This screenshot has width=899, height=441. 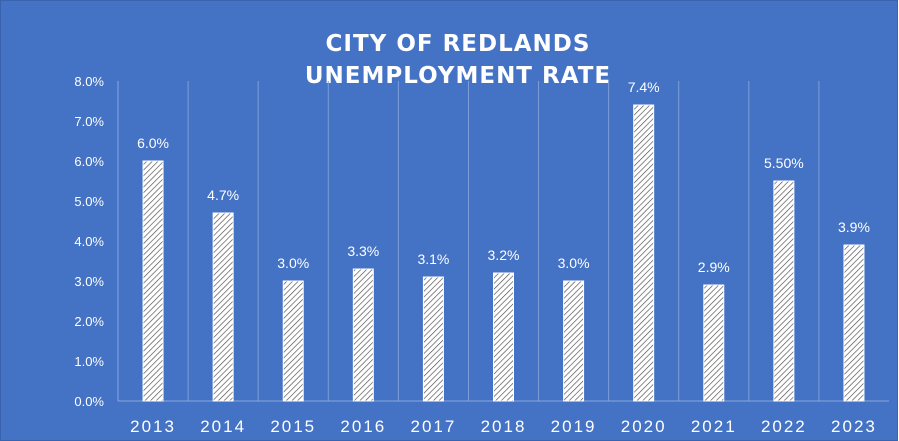 What do you see at coordinates (854, 426) in the screenshot?
I see `x-tick-label: 2023` at bounding box center [854, 426].